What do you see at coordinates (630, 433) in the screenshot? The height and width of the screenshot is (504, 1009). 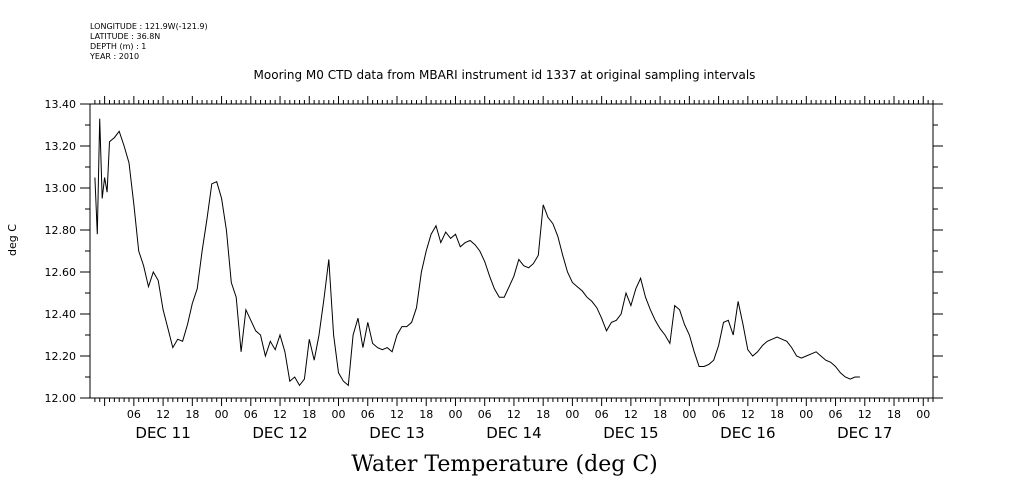 I see `x-day-label: DEC 15` at bounding box center [630, 433].